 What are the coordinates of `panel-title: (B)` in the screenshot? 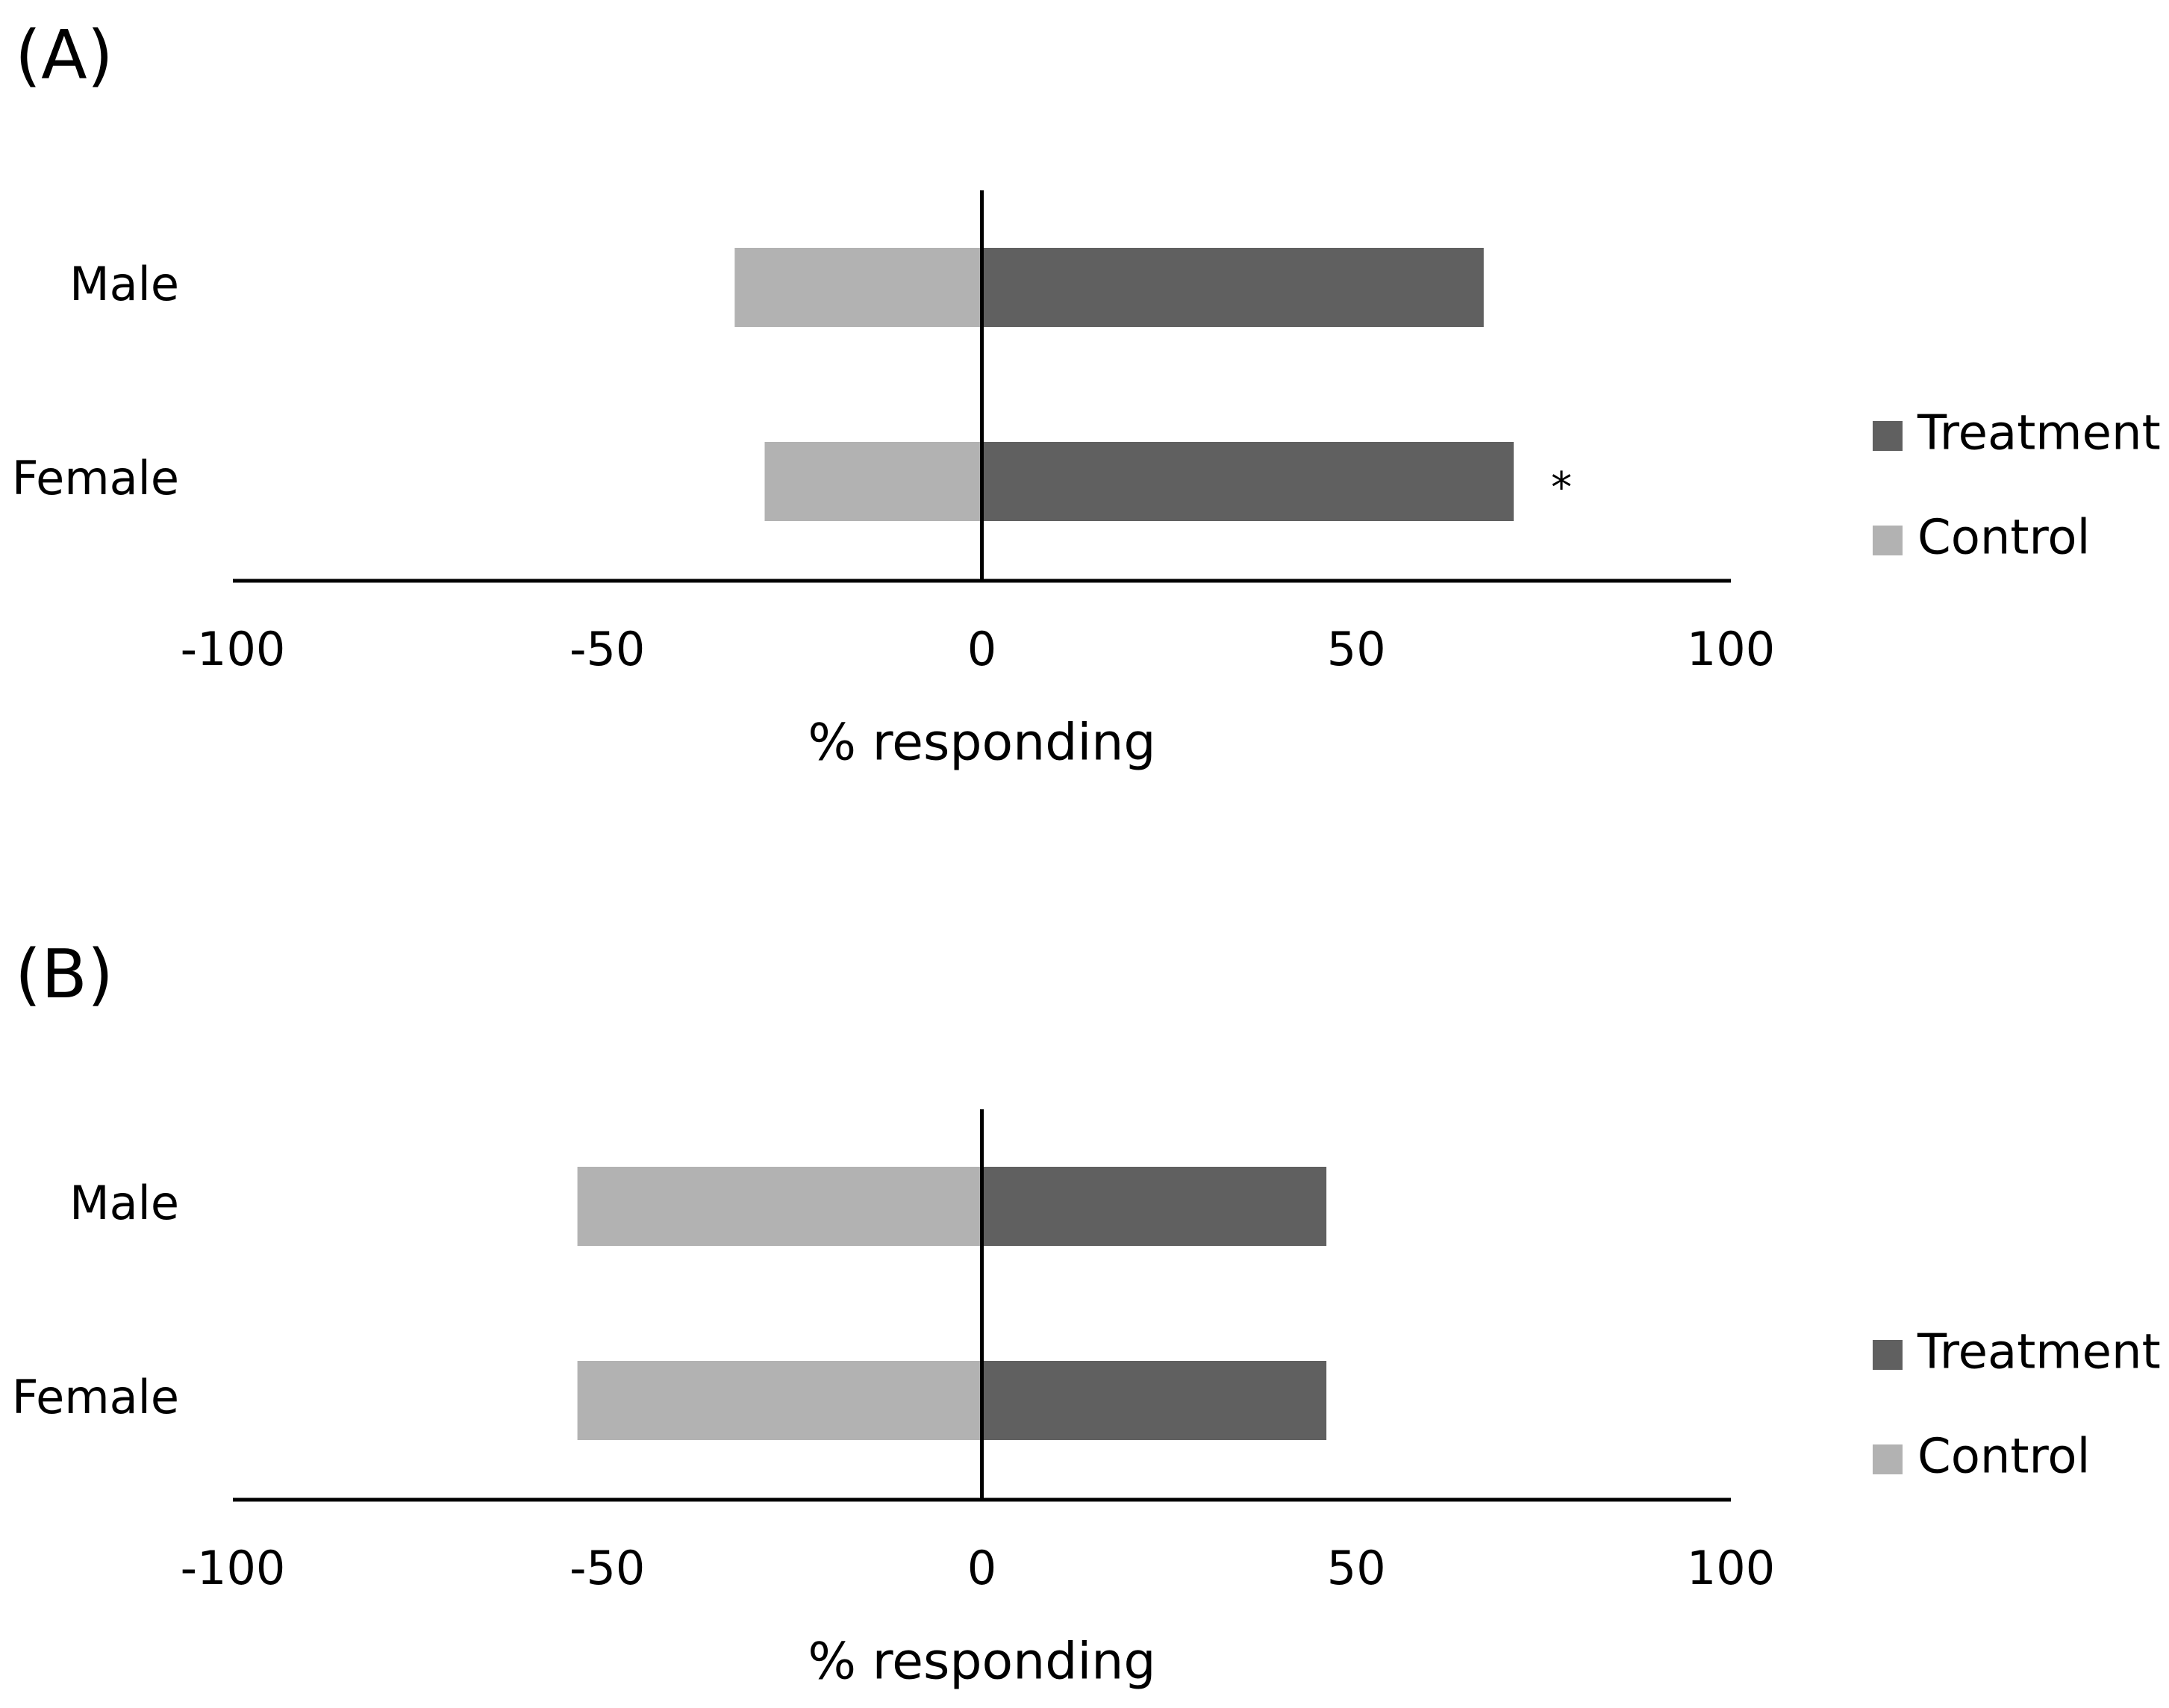 It's located at (64, 974).